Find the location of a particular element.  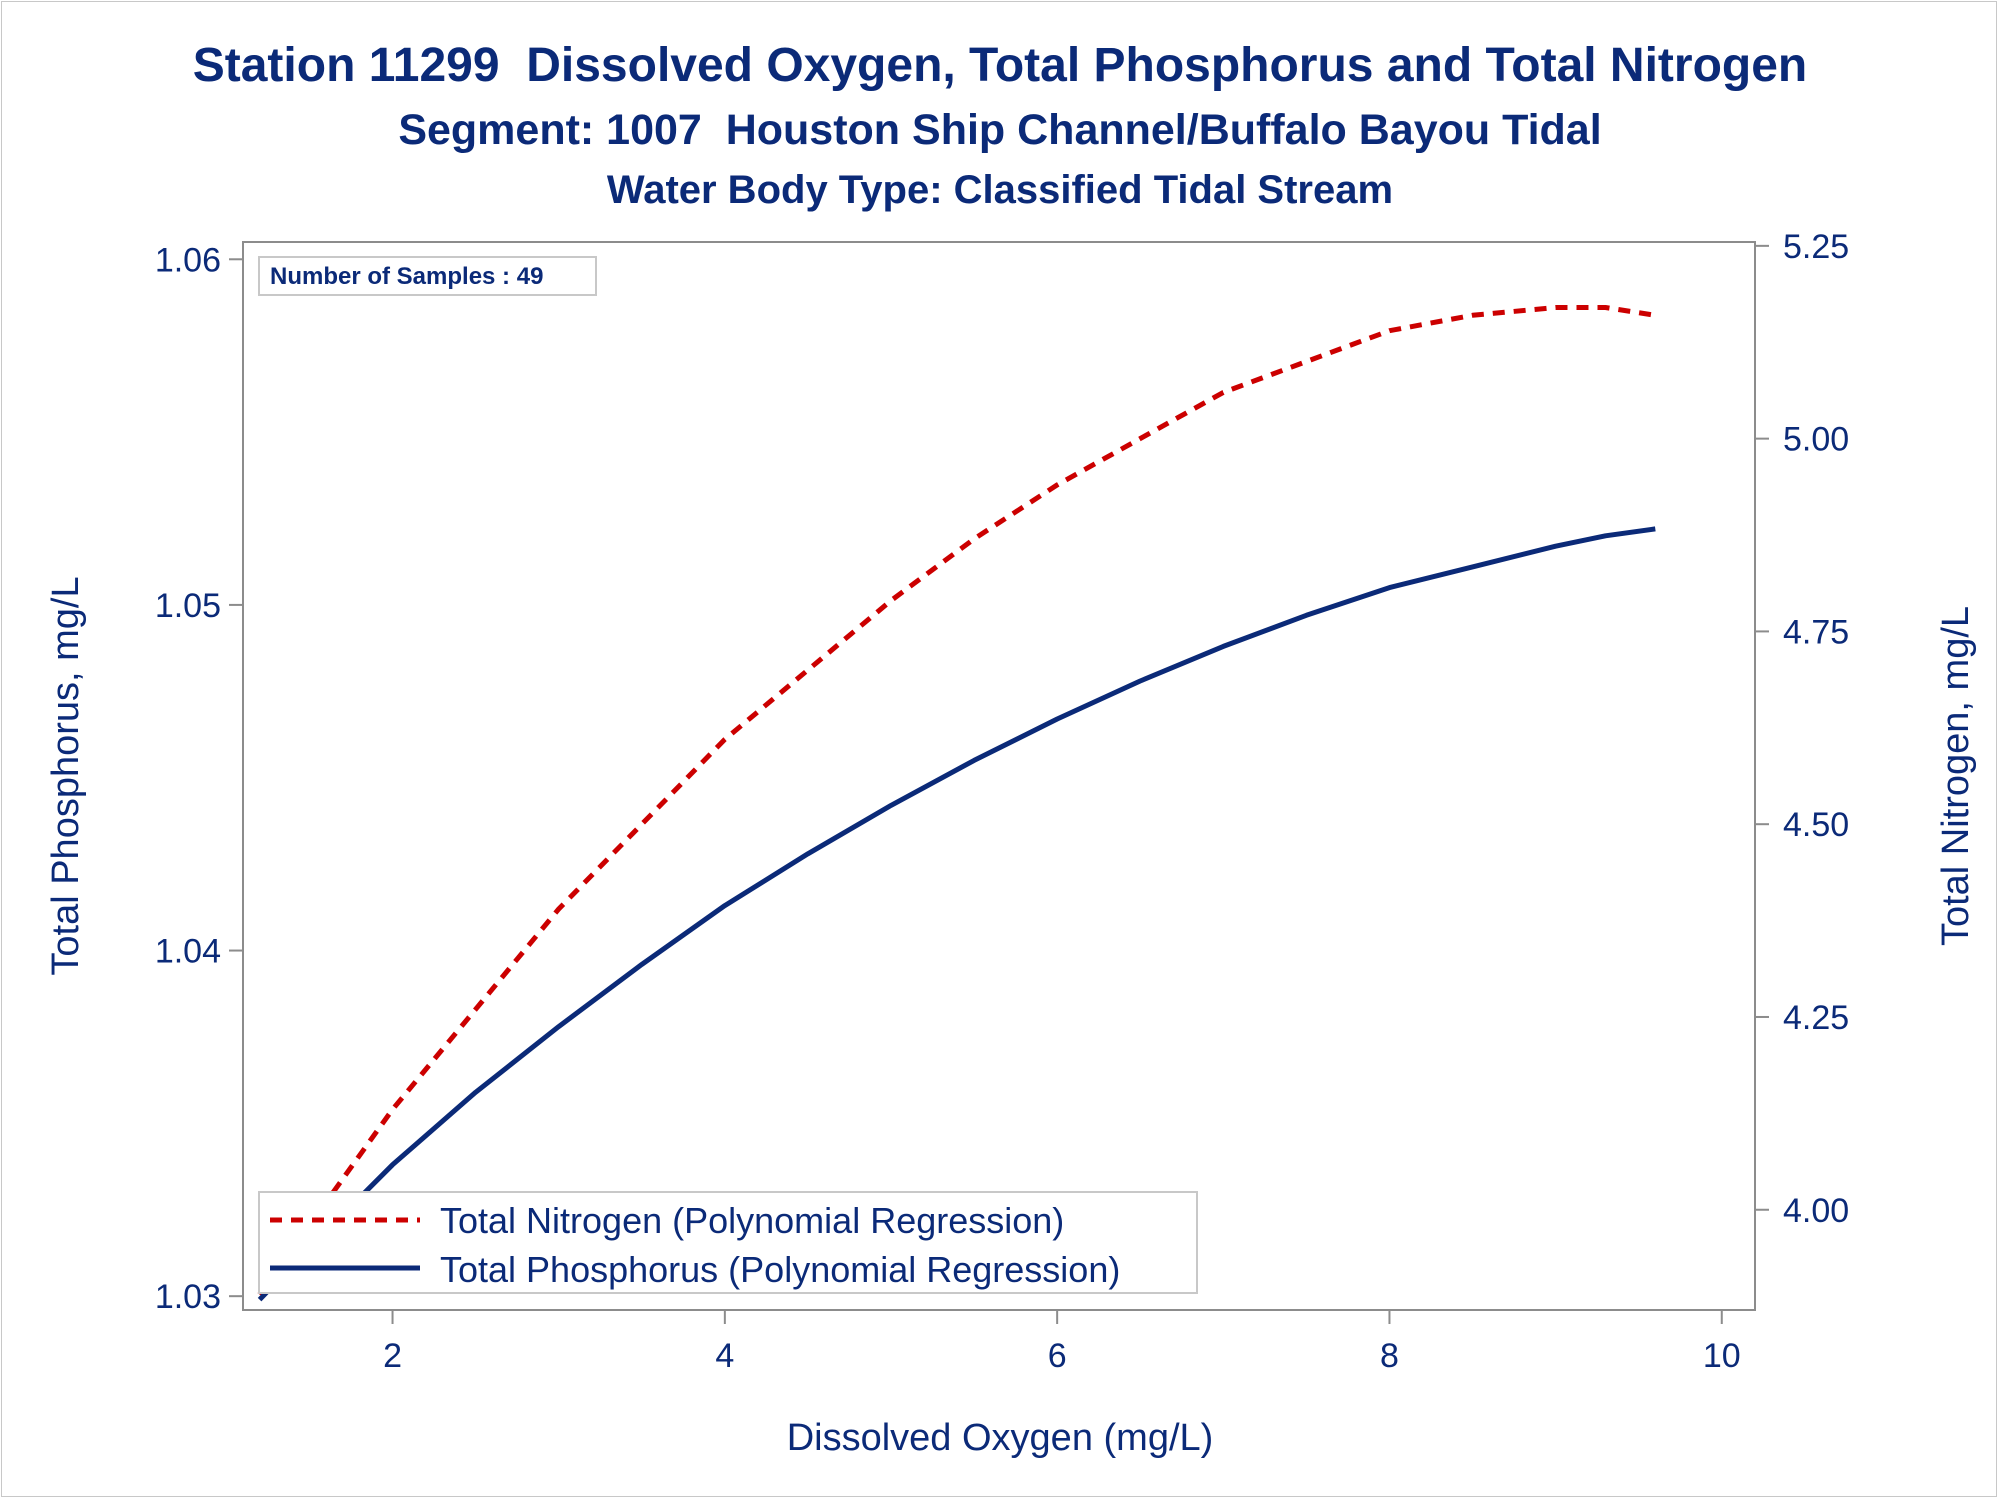

y2-tick-label: 5.25 is located at coordinates (1816, 247).